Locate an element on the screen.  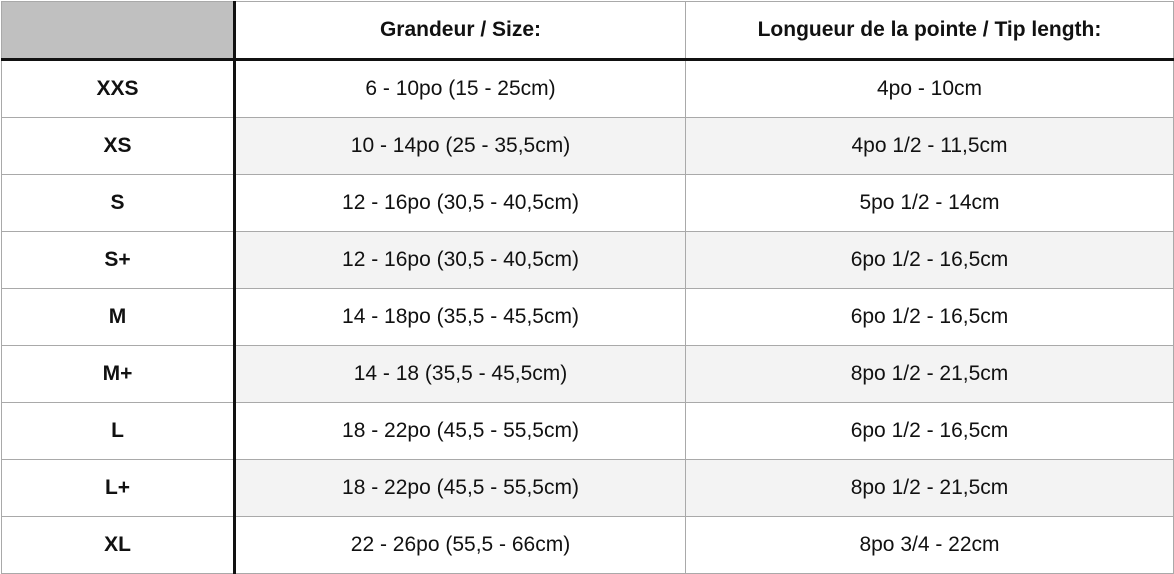
size-cell: M is located at coordinates (118, 317).